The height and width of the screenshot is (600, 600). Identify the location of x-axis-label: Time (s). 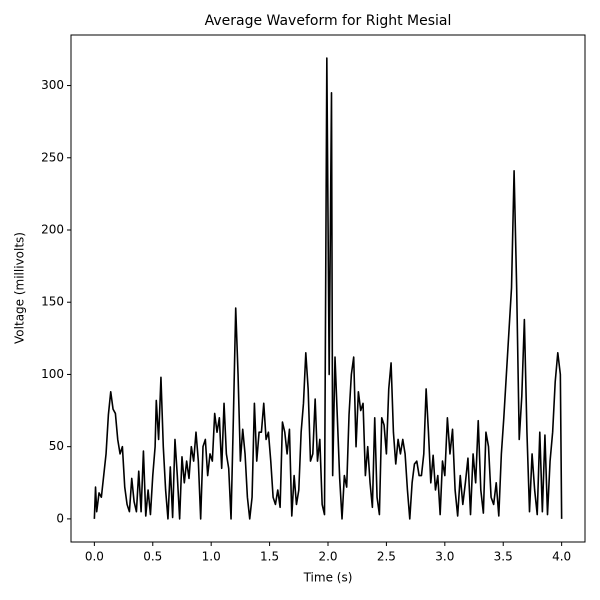
(328, 578).